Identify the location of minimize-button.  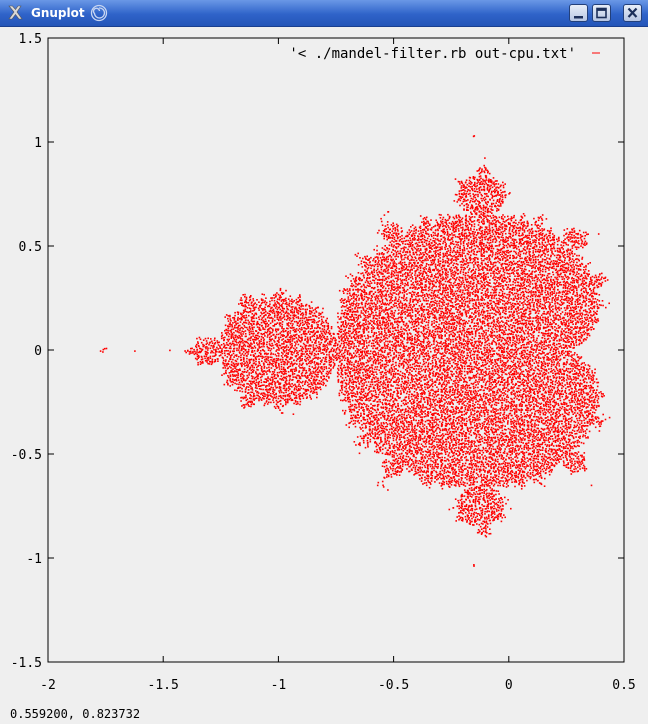
(578, 13).